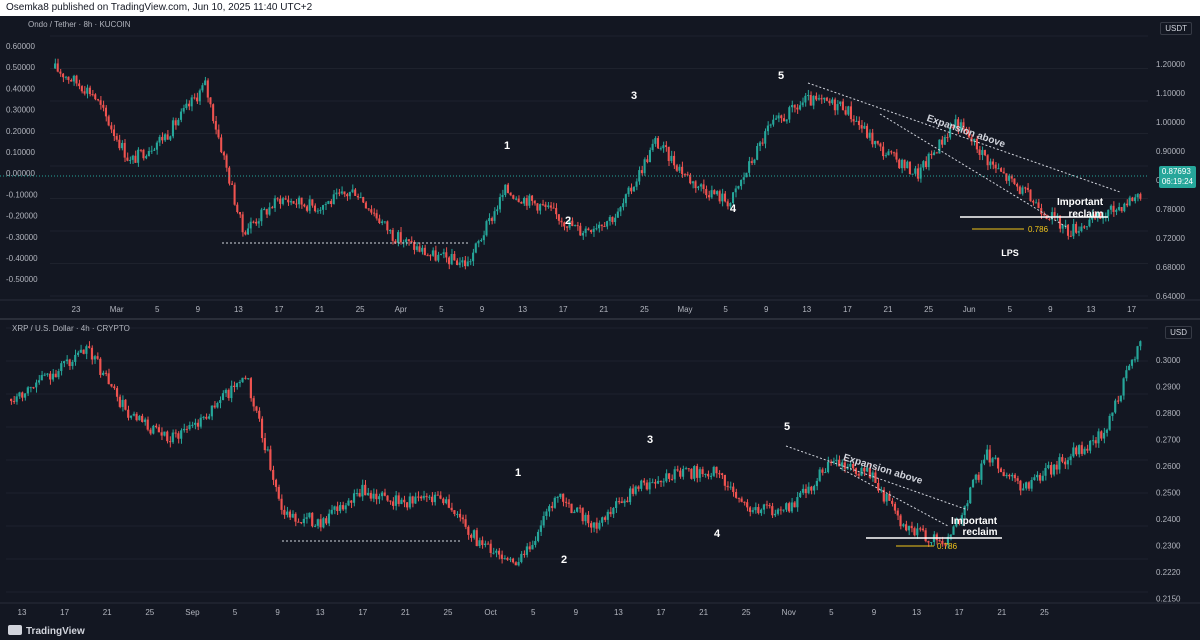 The height and width of the screenshot is (640, 1200). Describe the element at coordinates (600, 319) in the screenshot. I see `pane-divider` at that location.